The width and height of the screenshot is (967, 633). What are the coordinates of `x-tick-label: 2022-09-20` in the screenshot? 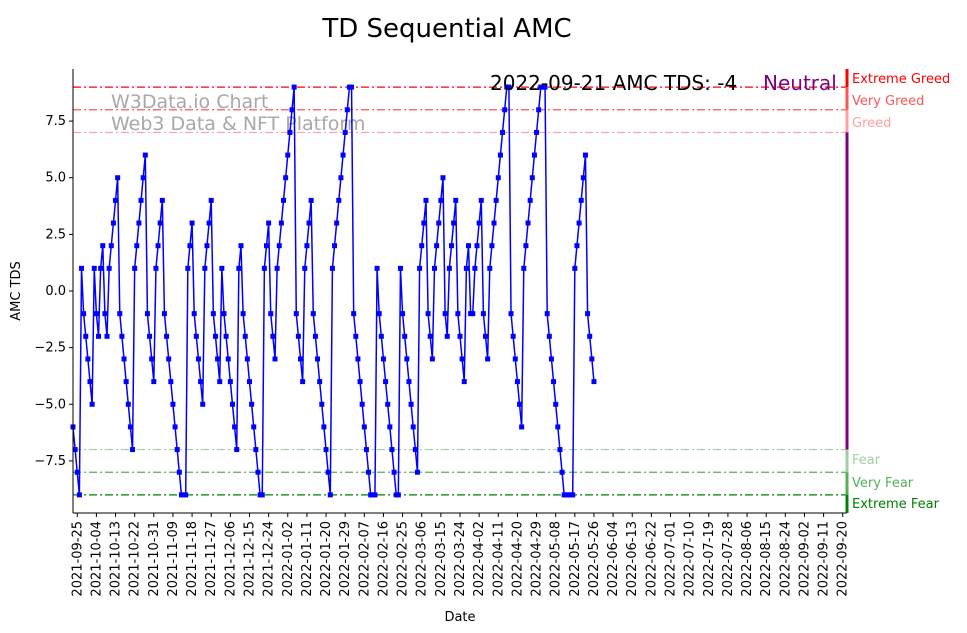 It's located at (843, 559).